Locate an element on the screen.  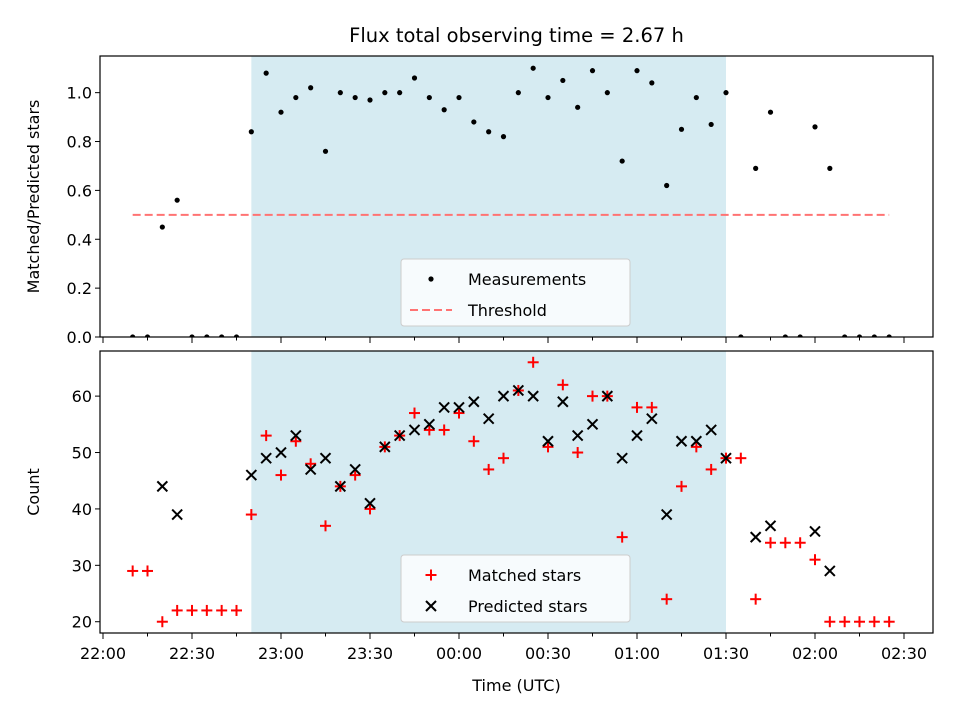
y-tick-label: 20 is located at coordinates (82, 622).